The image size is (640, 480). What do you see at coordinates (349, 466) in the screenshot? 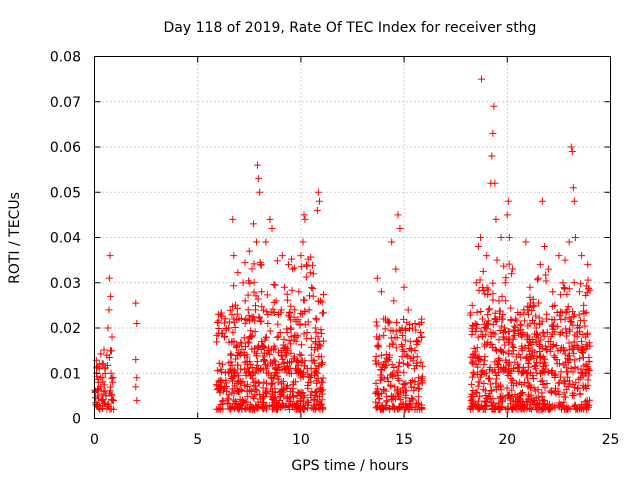
I see `x-axis-label: GPS time / hours` at bounding box center [349, 466].